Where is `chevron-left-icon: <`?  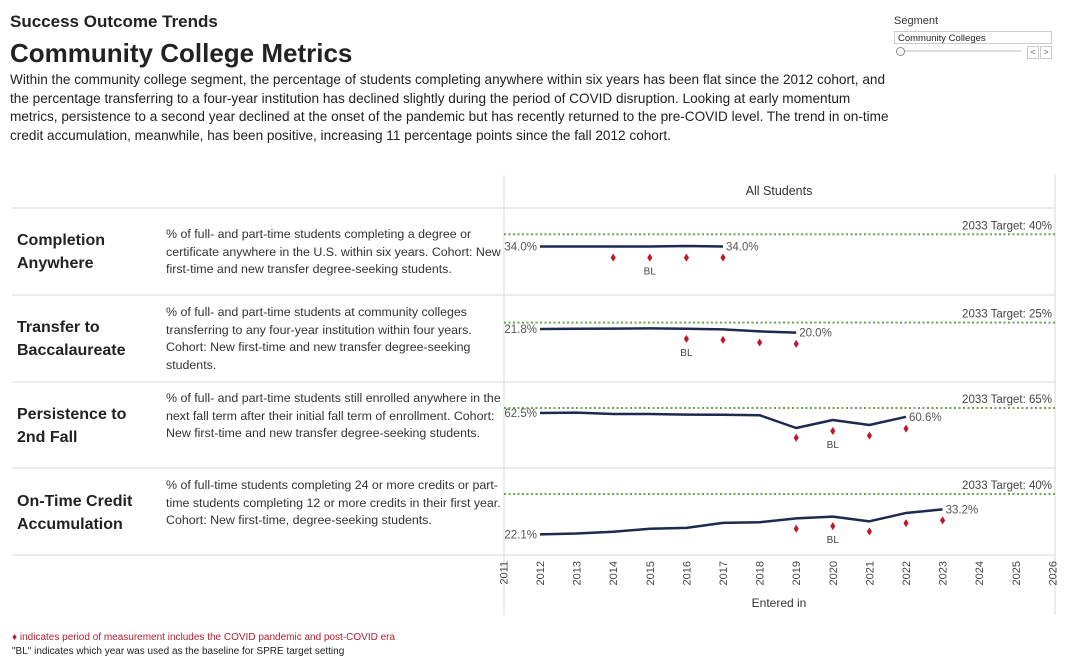
chevron-left-icon: < is located at coordinates (1033, 52).